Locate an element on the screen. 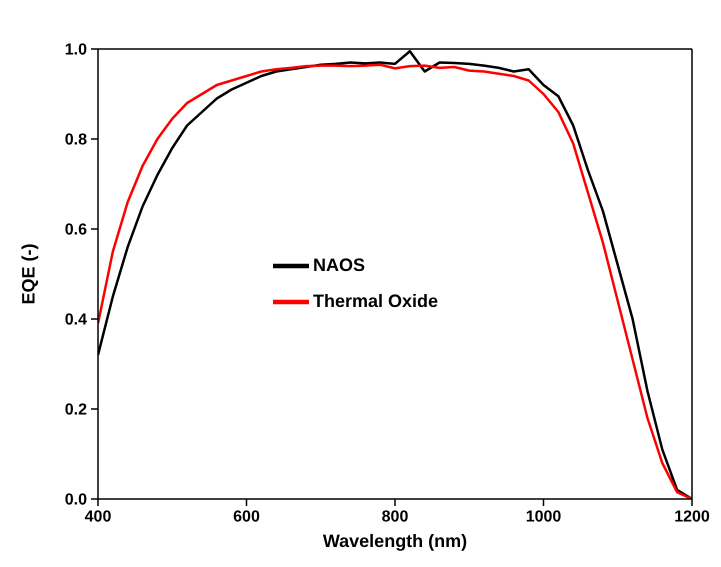  y-axis-title: EQE (-) is located at coordinates (28, 274).